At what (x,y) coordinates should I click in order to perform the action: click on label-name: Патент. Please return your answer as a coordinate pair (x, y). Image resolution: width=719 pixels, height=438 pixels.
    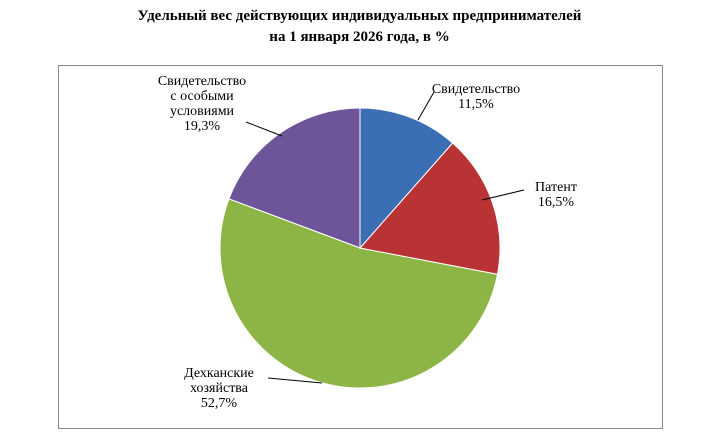
    Looking at the image, I should click on (556, 187).